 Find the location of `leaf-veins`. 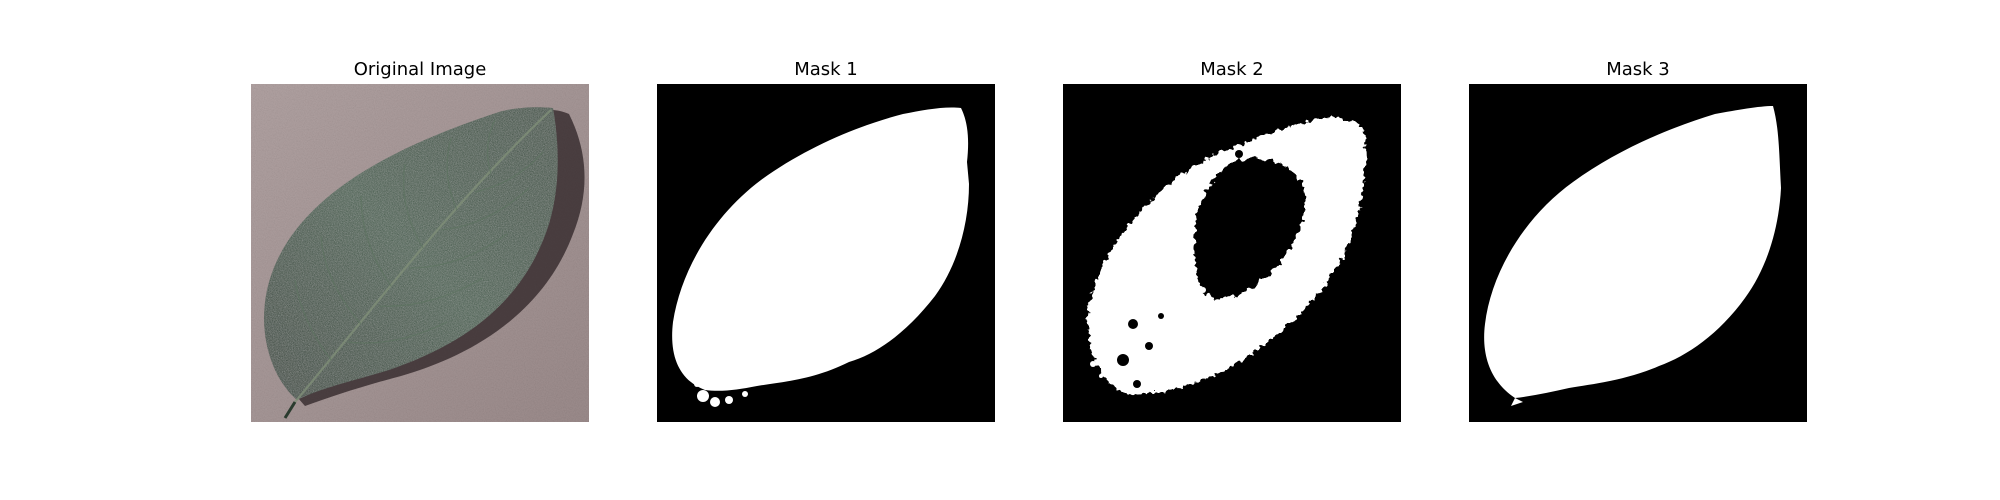

leaf-veins is located at coordinates (419, 240).